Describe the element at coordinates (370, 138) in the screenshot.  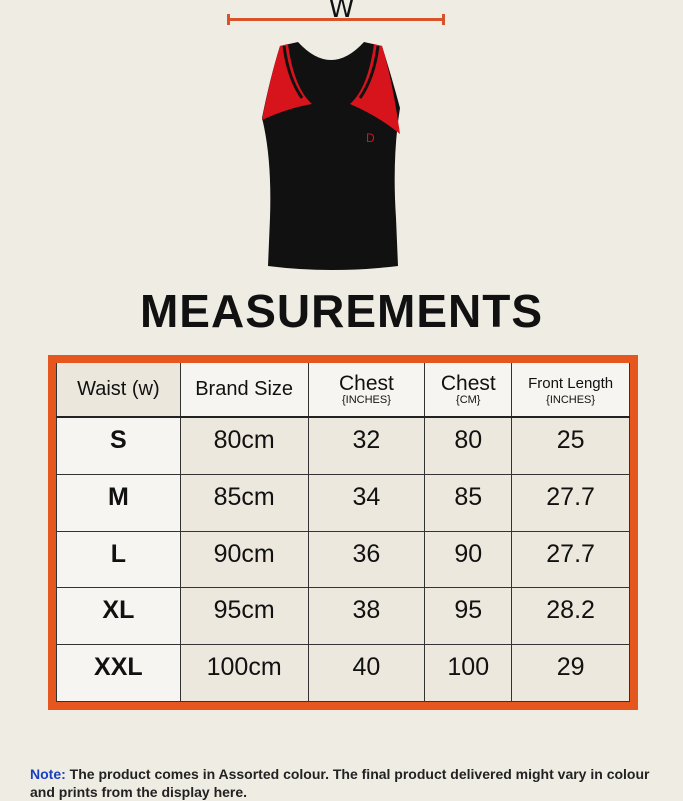
I see `logo-mark: D` at that location.